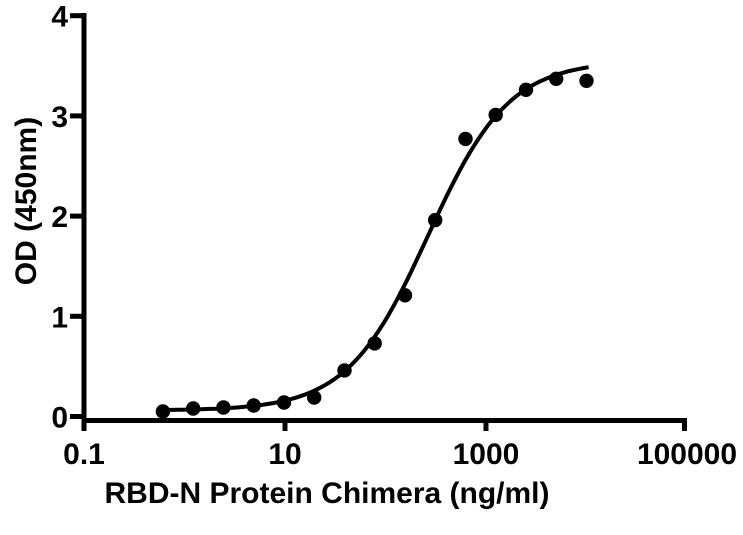  Describe the element at coordinates (84, 454) in the screenshot. I see `x-tick-label: 0.1` at that location.